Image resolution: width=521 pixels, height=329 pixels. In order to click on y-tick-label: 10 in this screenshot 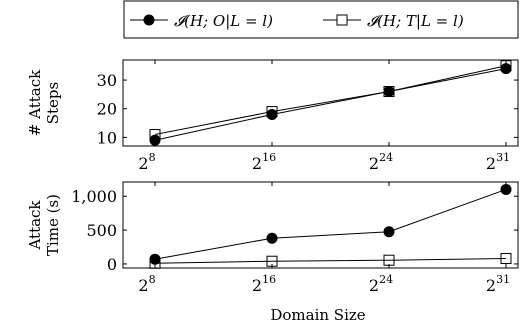, I will do `click(107, 137)`.